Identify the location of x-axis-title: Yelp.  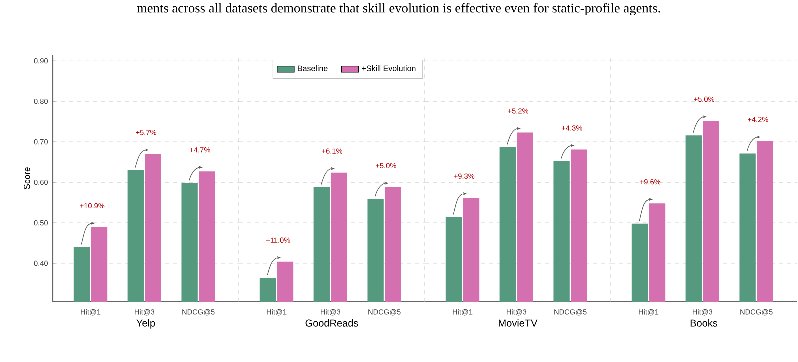
(146, 324).